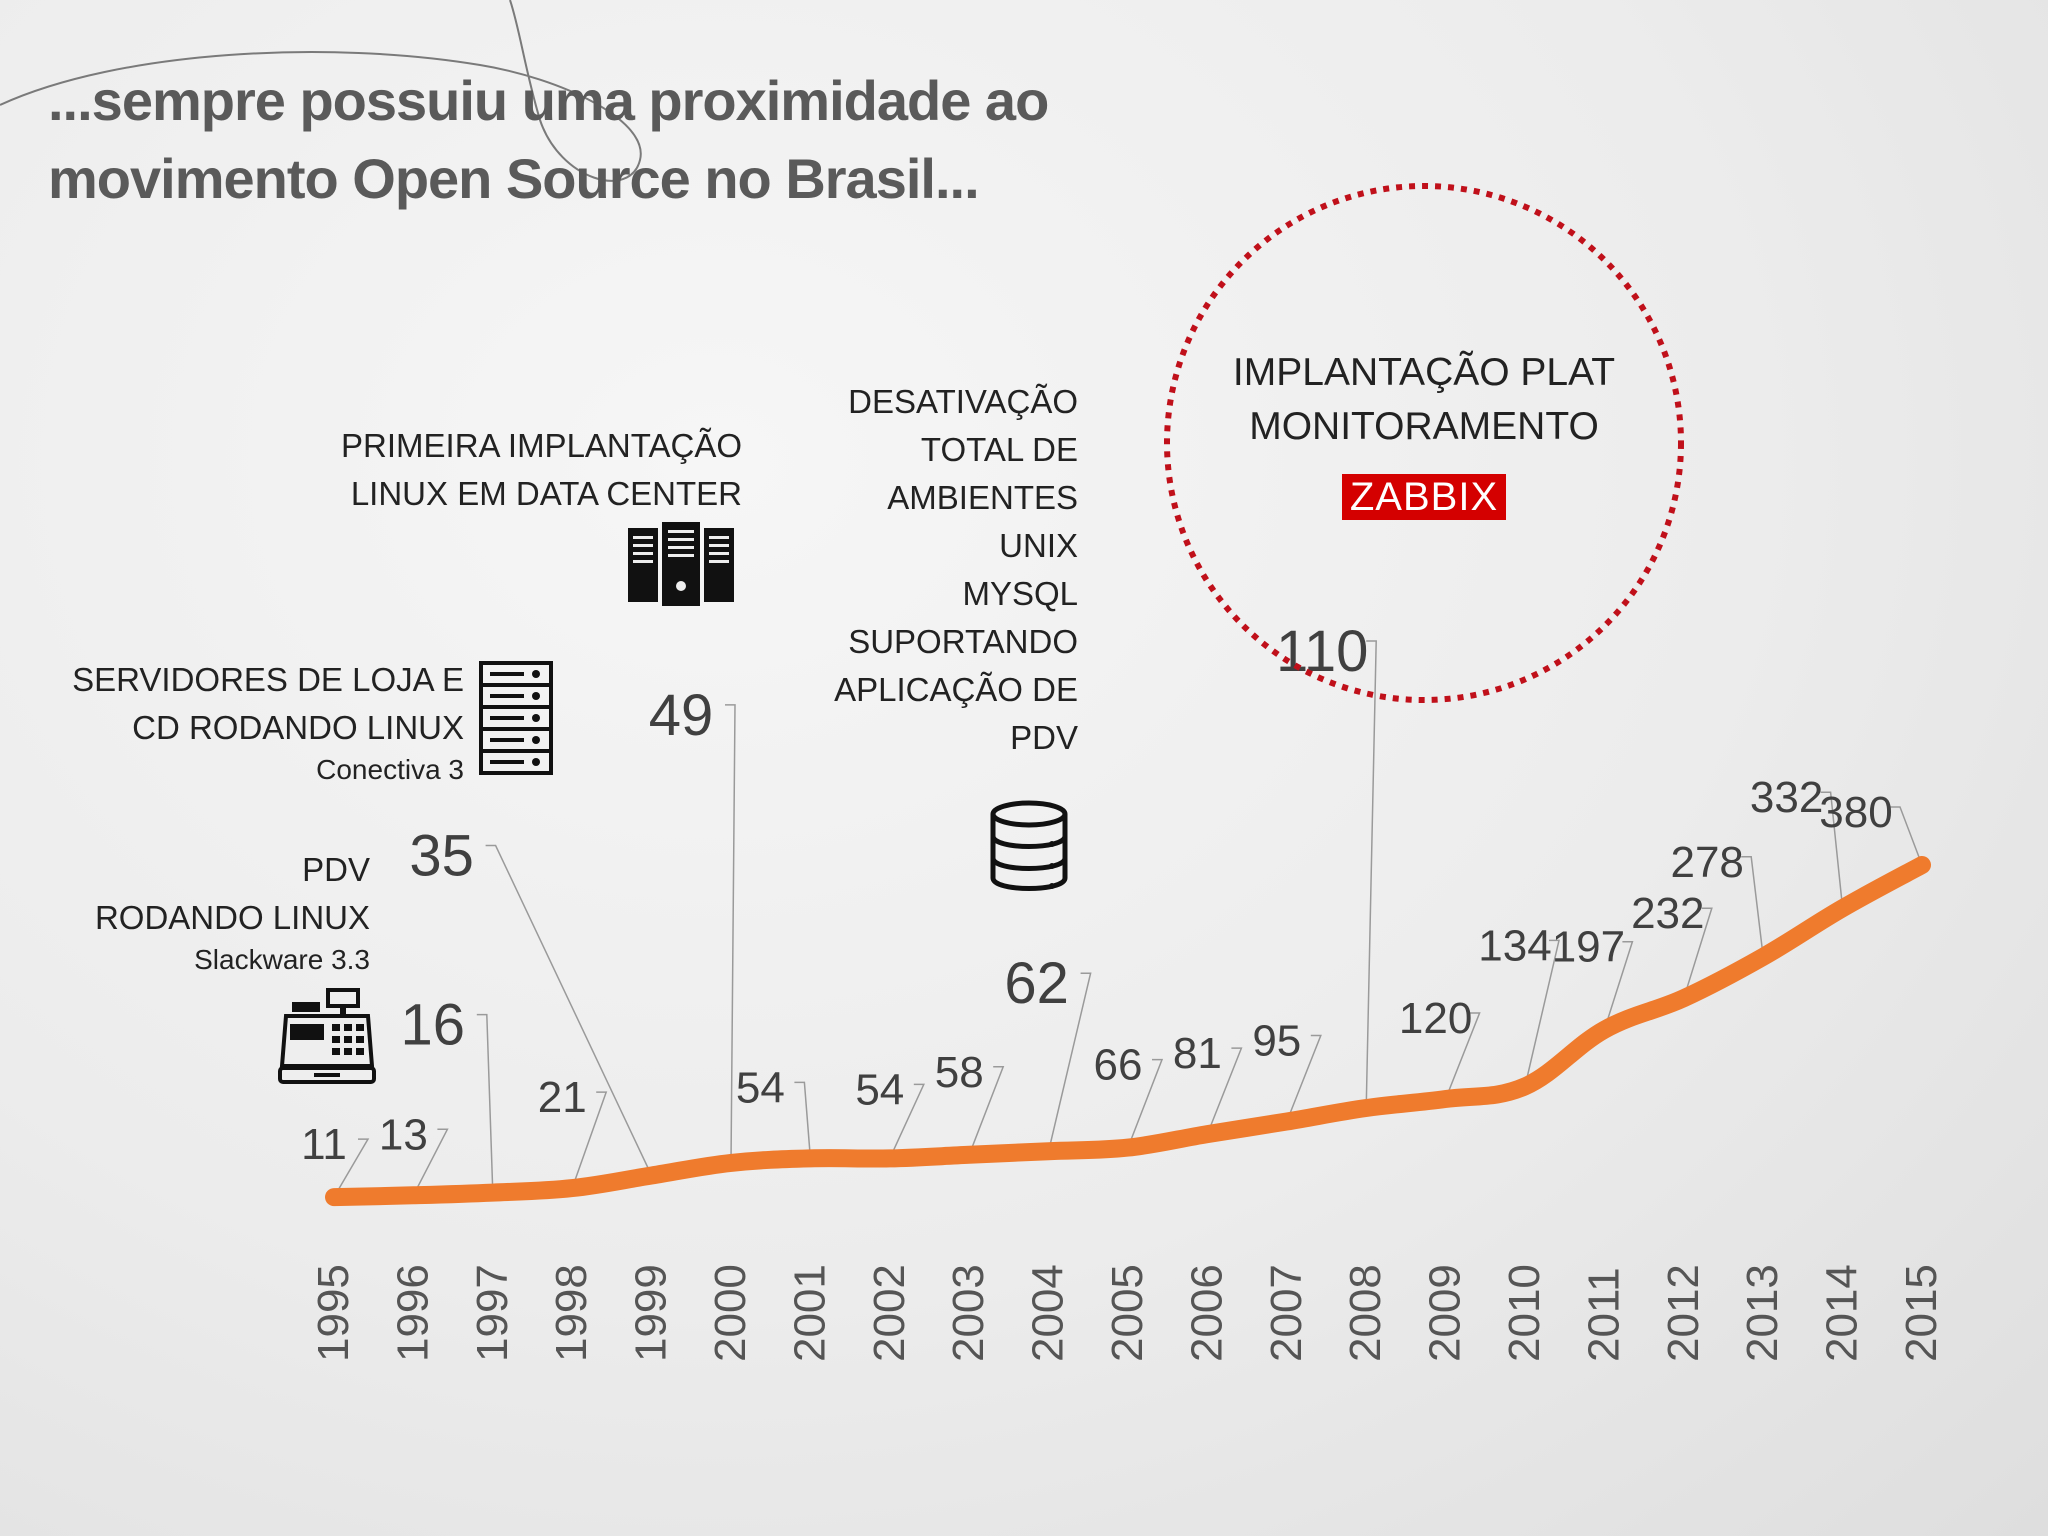 The image size is (2048, 1536). What do you see at coordinates (492, 1313) in the screenshot?
I see `x-tick-1997: 1997` at bounding box center [492, 1313].